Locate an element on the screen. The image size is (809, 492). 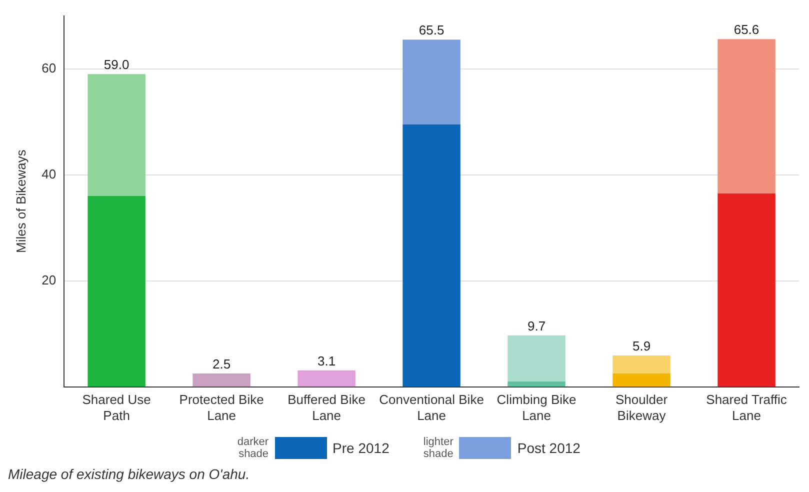
x-tick-label: Shared Traffic Lane is located at coordinates (747, 407).